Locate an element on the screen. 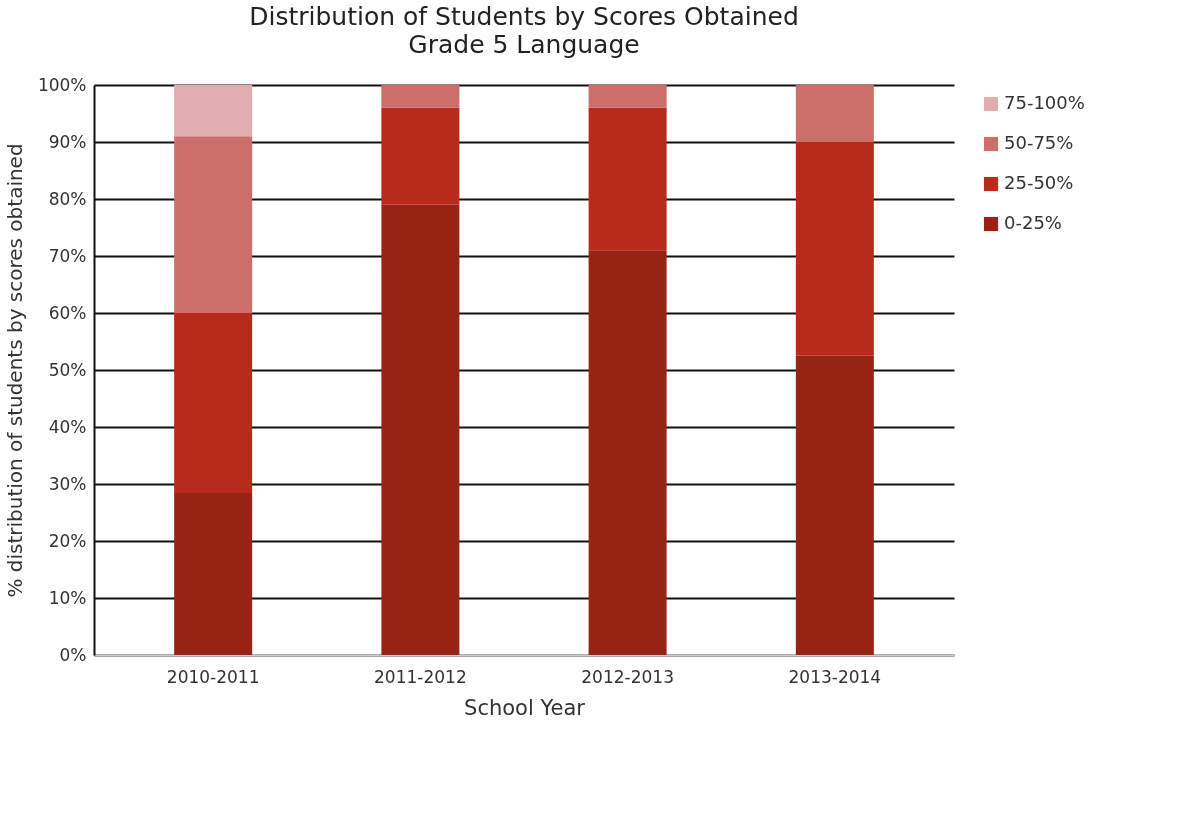  y-tick-label: 80% is located at coordinates (67, 198).